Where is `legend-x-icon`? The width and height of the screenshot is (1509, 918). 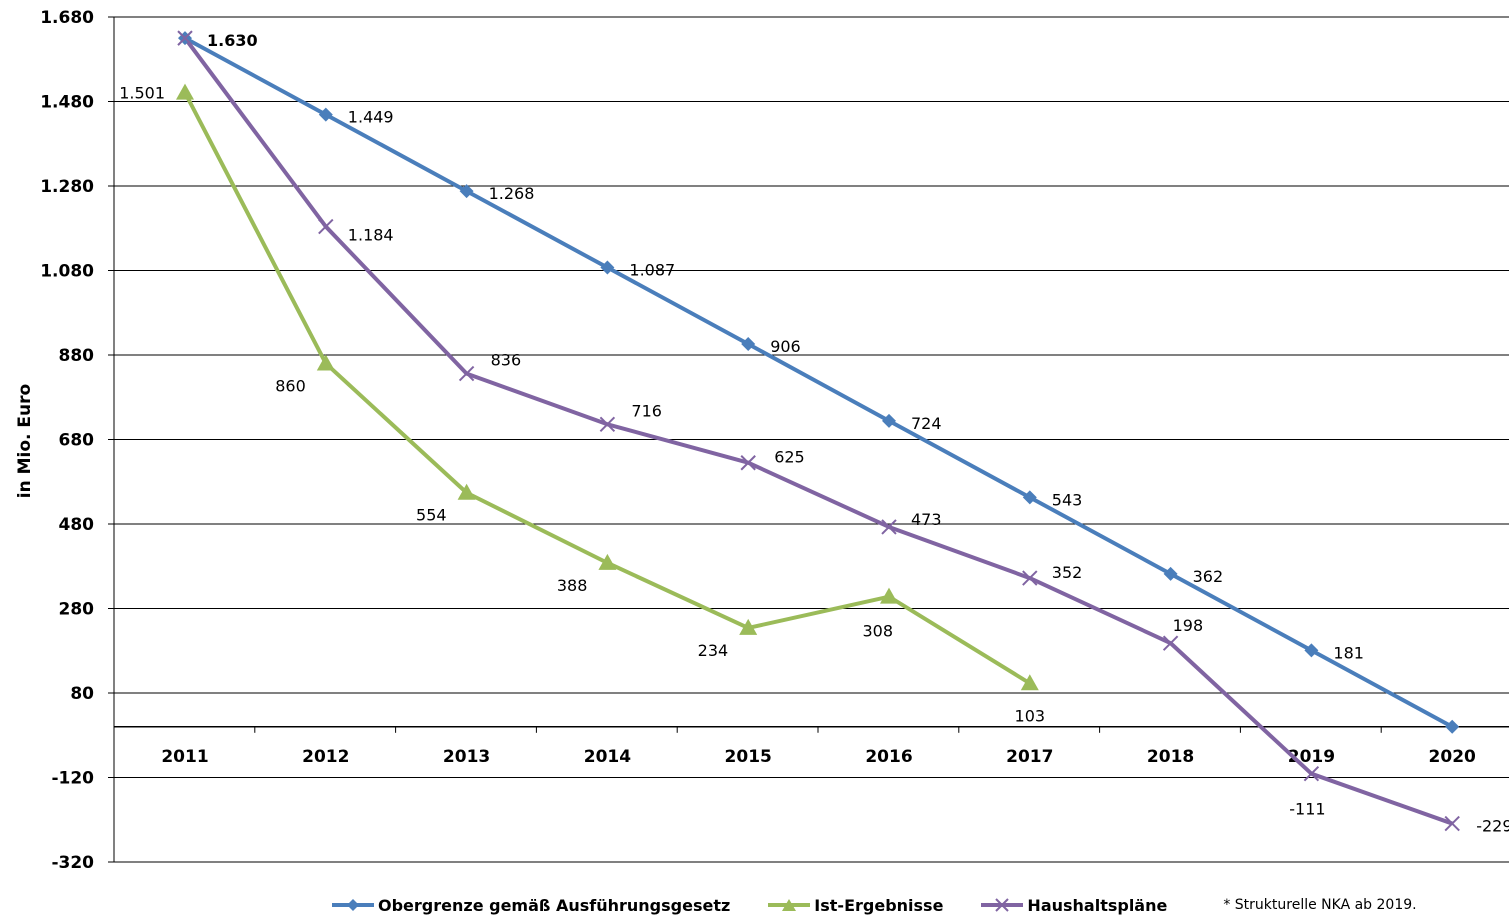
legend-x-icon is located at coordinates (1002, 905).